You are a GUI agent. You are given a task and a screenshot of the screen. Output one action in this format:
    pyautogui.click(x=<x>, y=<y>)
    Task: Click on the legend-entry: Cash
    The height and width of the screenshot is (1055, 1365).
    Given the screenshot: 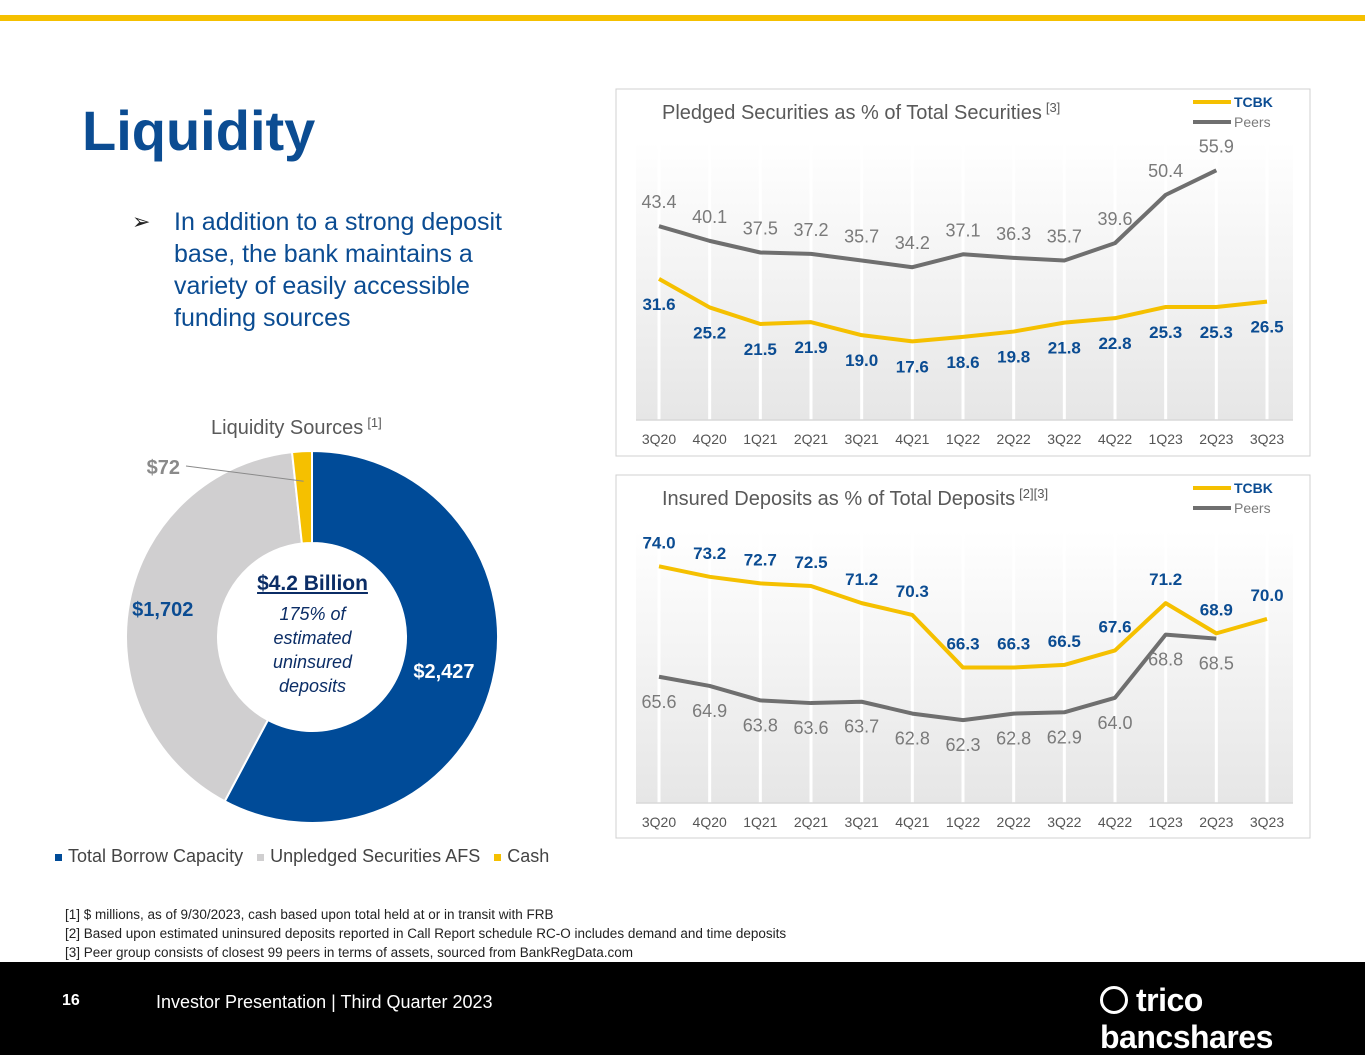 What is the action you would take?
    pyautogui.click(x=521, y=856)
    